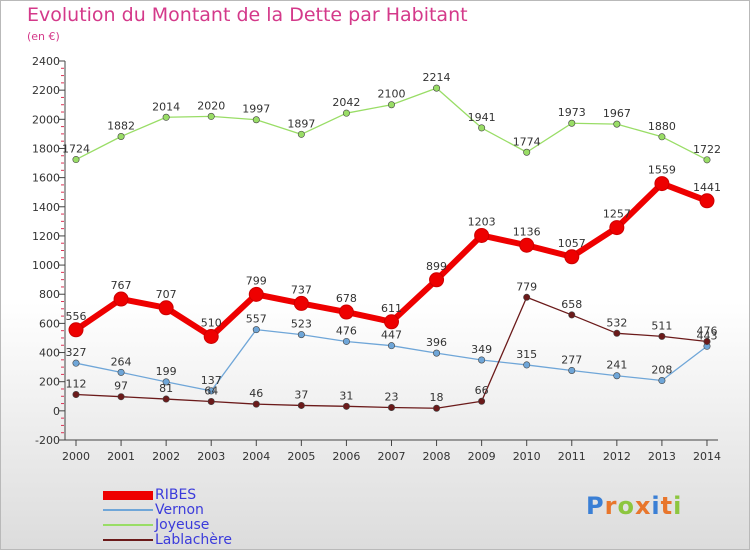 This screenshot has height=550, width=750. Describe the element at coordinates (595, 506) in the screenshot. I see `logo-letter: P` at that location.